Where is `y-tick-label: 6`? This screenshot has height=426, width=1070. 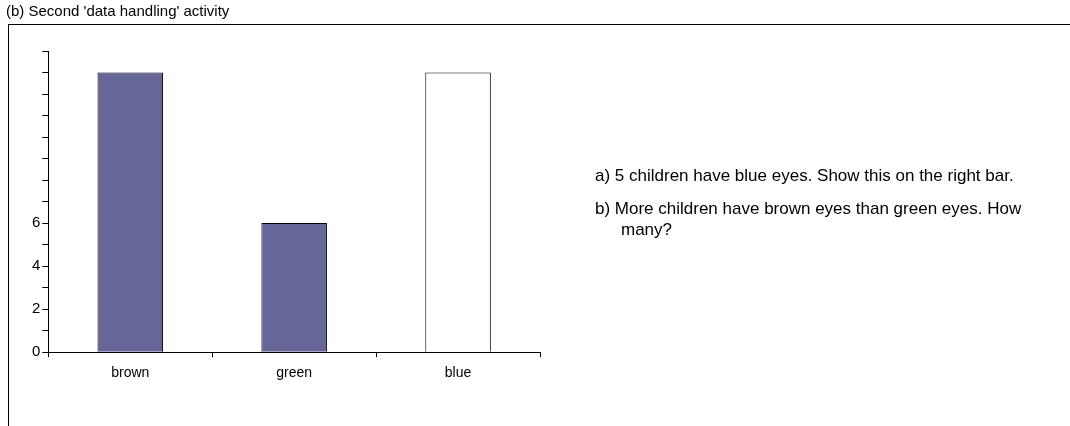
y-tick-label: 6 is located at coordinates (36, 222).